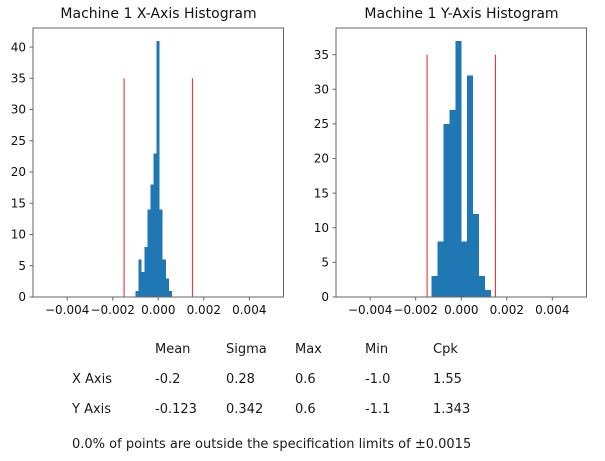  I want to click on col-header-cpk: Cpk, so click(445, 349).